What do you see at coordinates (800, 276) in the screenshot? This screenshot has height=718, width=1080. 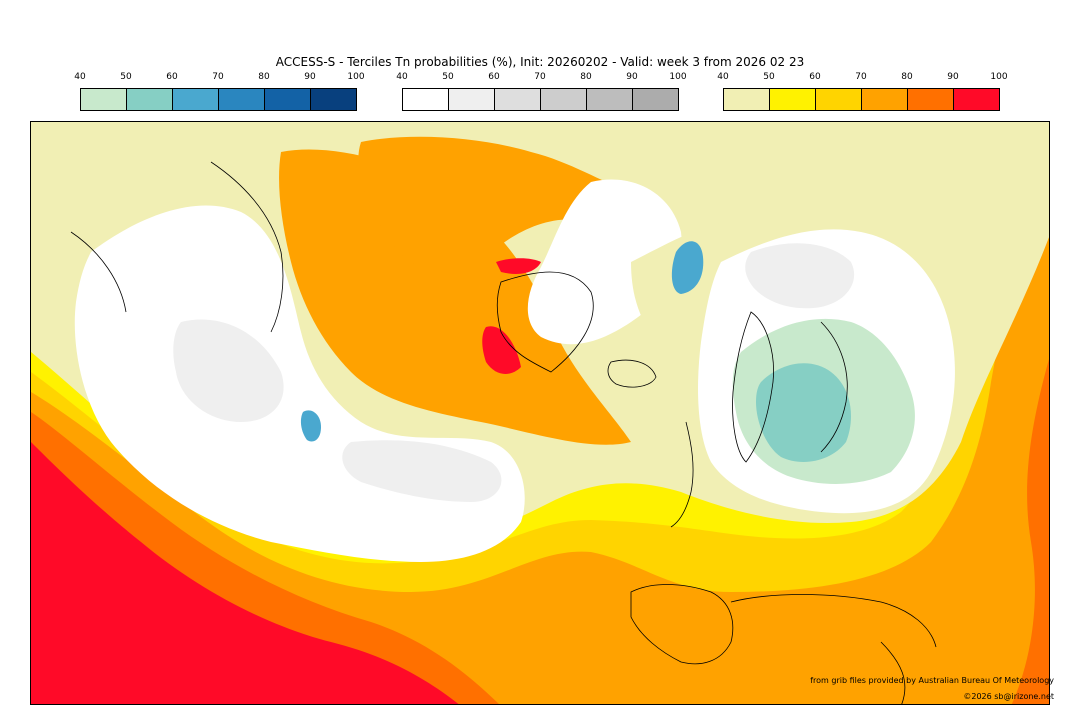 I see `field-near-normal-grey-arctic` at bounding box center [800, 276].